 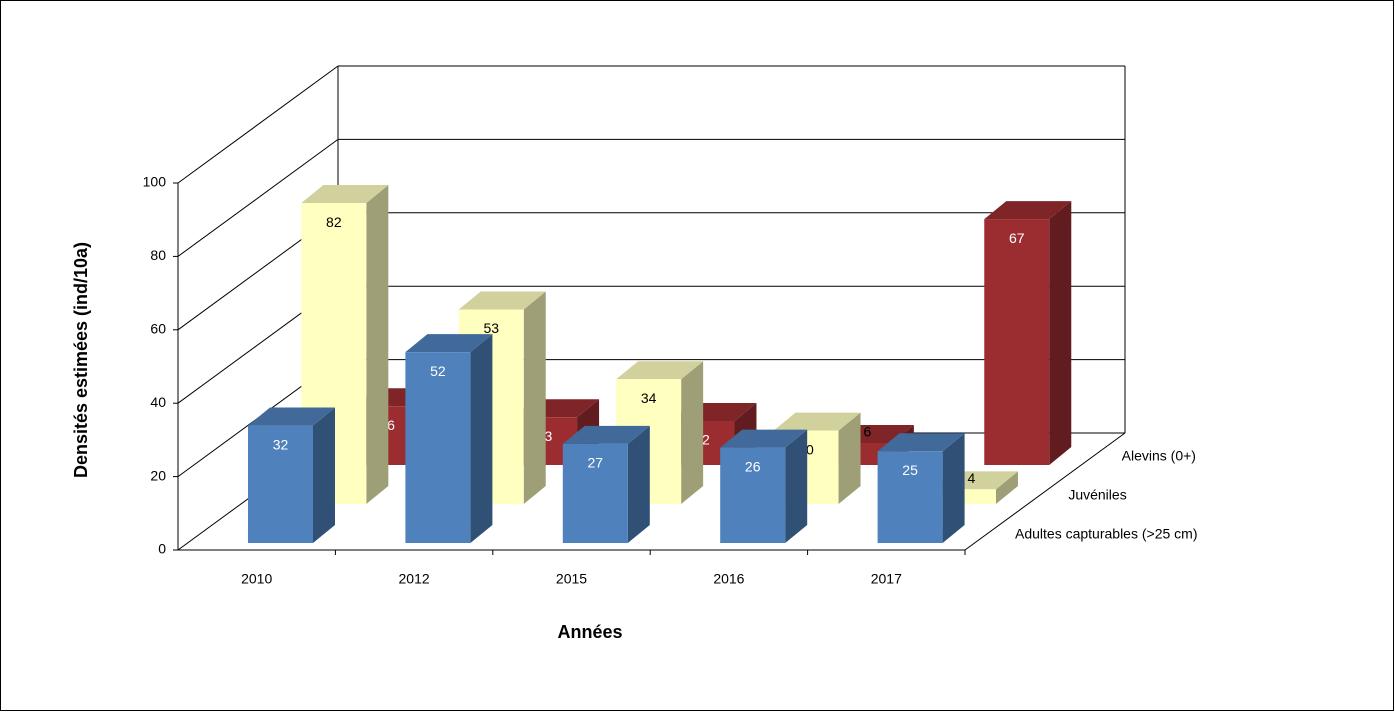 What do you see at coordinates (886, 579) in the screenshot?
I see `x-tick-label: 2017` at bounding box center [886, 579].